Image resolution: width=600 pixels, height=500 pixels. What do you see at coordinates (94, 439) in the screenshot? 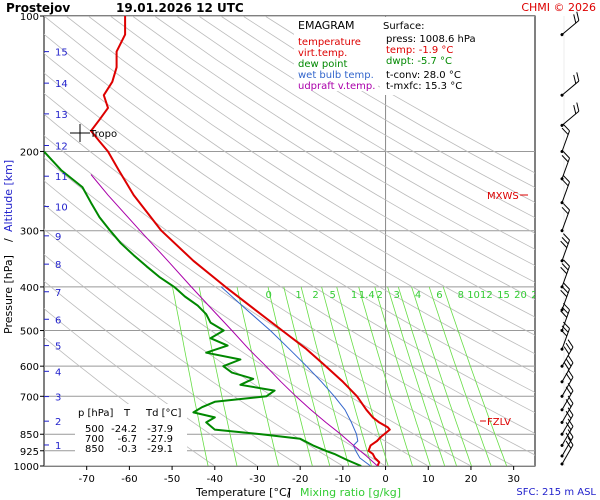
I see `table-row: 700` at bounding box center [94, 439].